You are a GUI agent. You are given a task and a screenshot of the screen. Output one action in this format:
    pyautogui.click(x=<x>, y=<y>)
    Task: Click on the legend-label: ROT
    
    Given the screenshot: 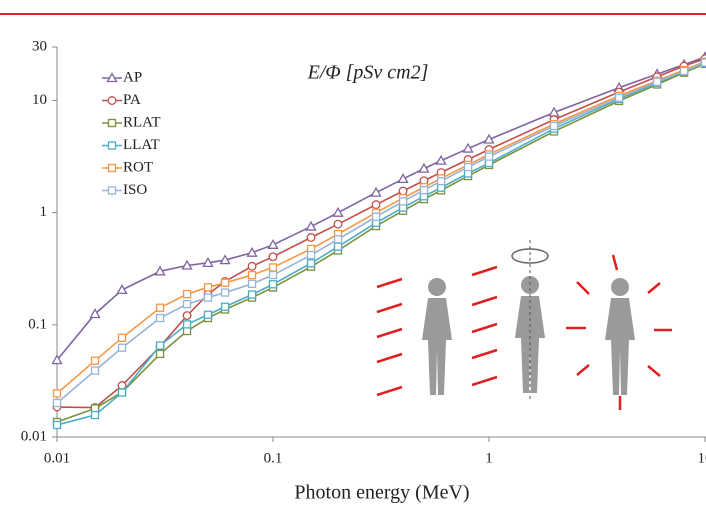 What is the action you would take?
    pyautogui.click(x=138, y=167)
    